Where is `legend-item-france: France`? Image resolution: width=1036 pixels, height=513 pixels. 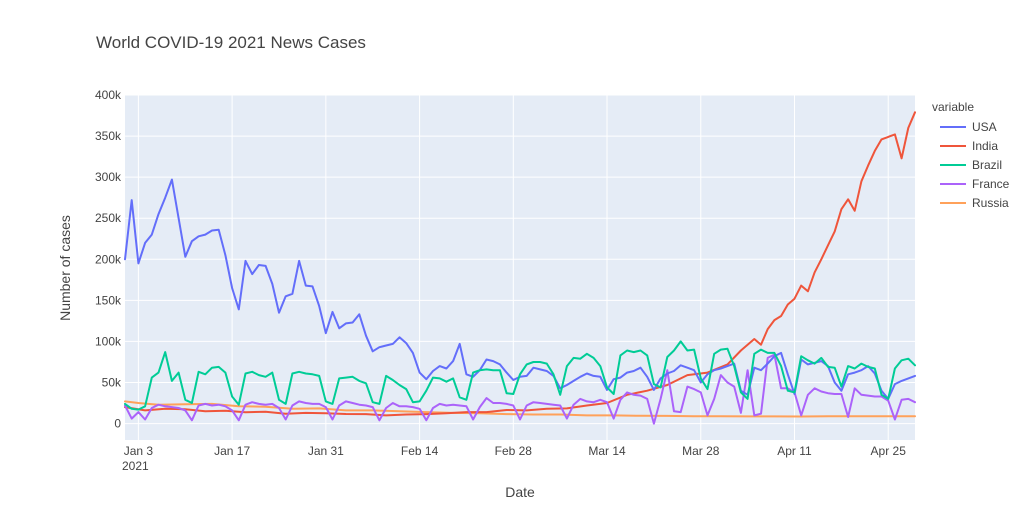
legend-item-france: France is located at coordinates (975, 184).